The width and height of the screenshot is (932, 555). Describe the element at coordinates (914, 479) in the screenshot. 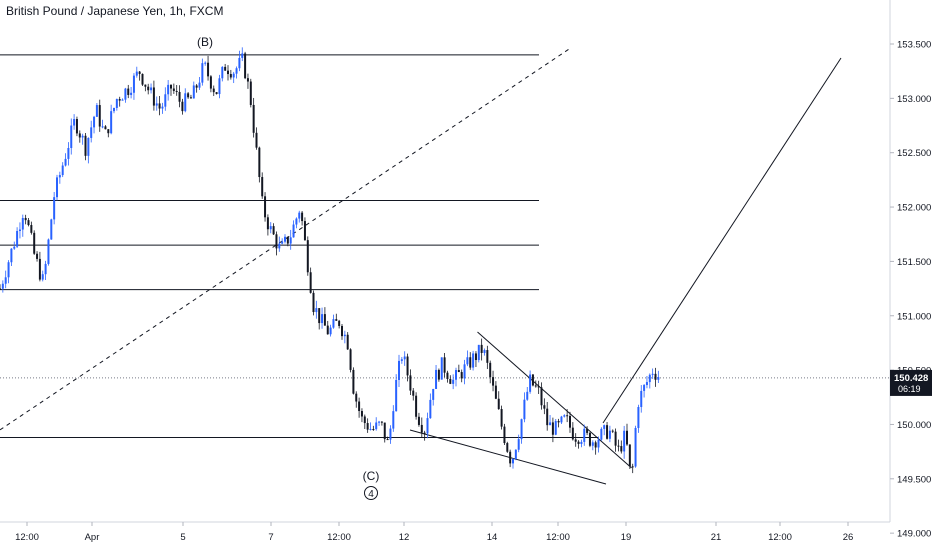

I see `price-tick-label: 149.500` at that location.